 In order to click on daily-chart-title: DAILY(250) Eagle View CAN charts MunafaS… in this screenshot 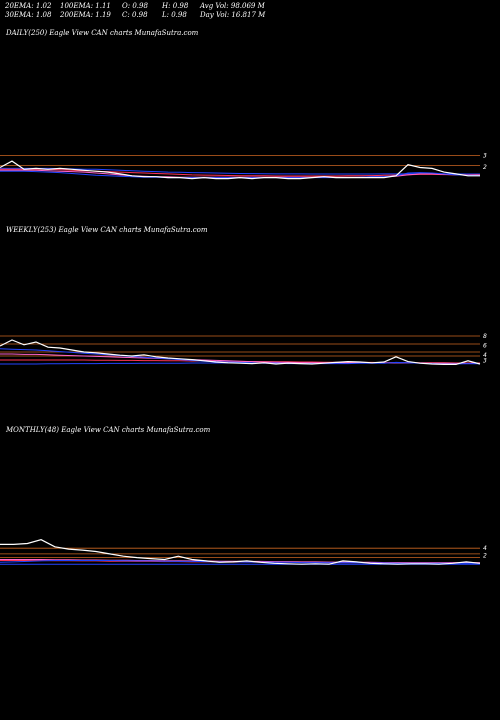, I will do `click(102, 33)`.